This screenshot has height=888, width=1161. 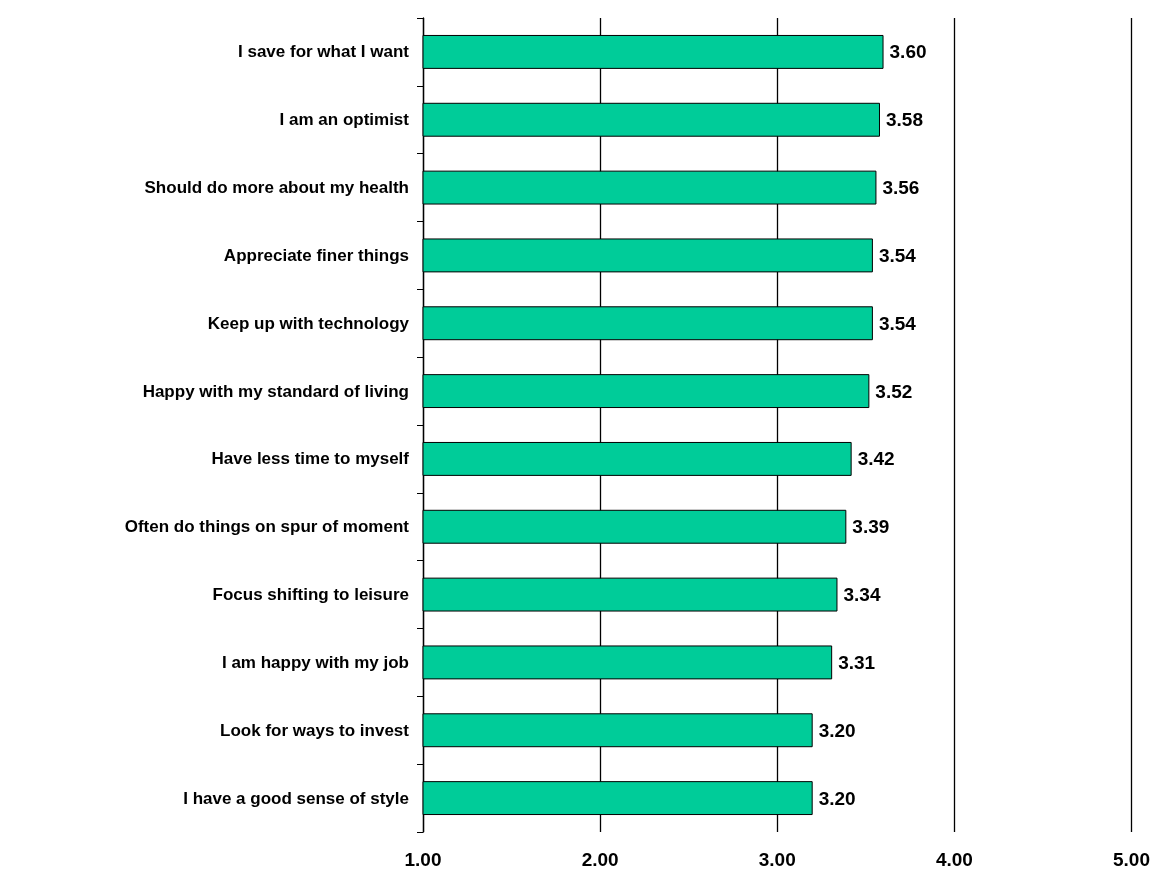 What do you see at coordinates (275, 391) in the screenshot?
I see `y-tick-label: Happy with my standard of living` at bounding box center [275, 391].